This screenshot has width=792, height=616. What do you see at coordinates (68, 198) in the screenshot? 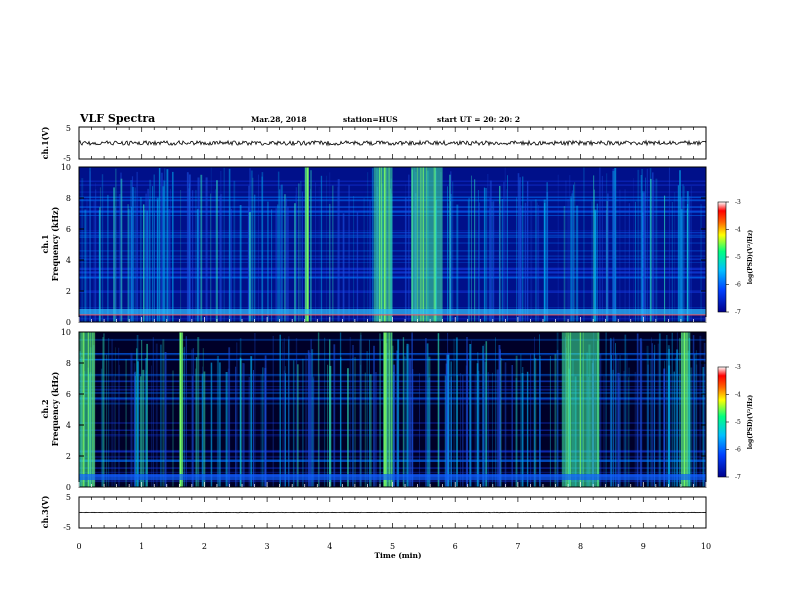
I see `ch1-spectrogram-ytick-label: 8` at bounding box center [68, 198].